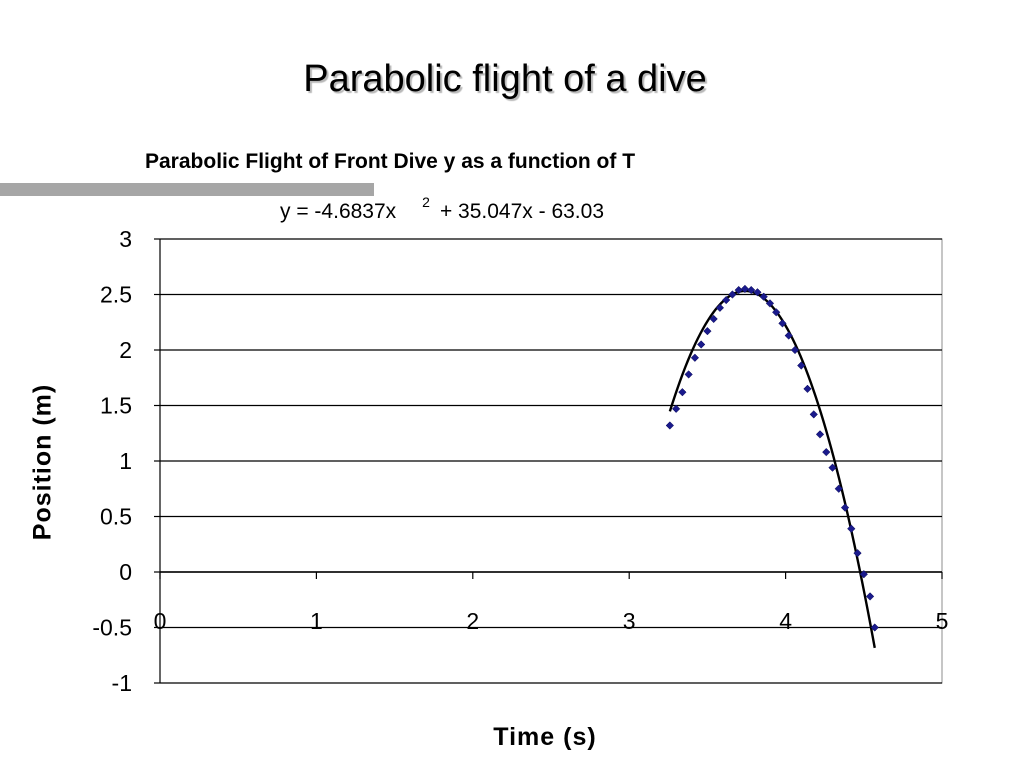  Describe the element at coordinates (125, 572) in the screenshot. I see `y-tick-label: 0` at that location.